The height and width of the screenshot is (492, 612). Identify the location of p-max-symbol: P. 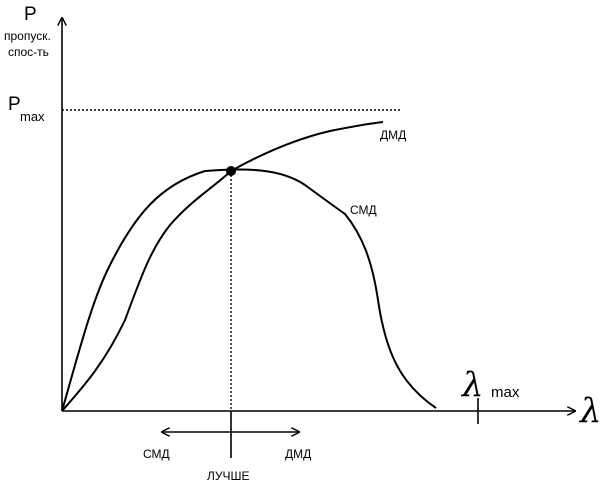
(14, 104).